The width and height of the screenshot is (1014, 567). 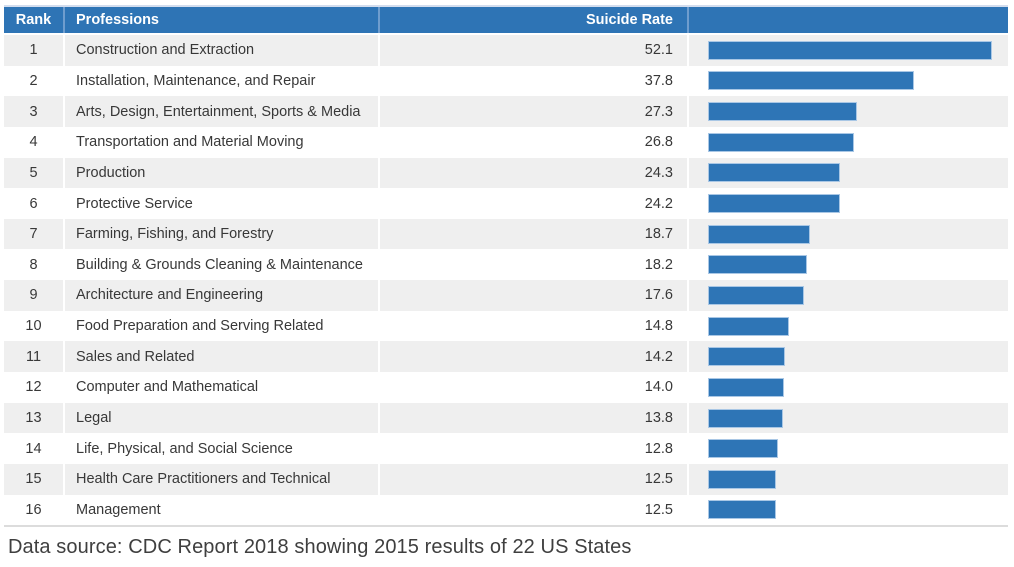 I want to click on profession-cell: Management, so click(x=221, y=510).